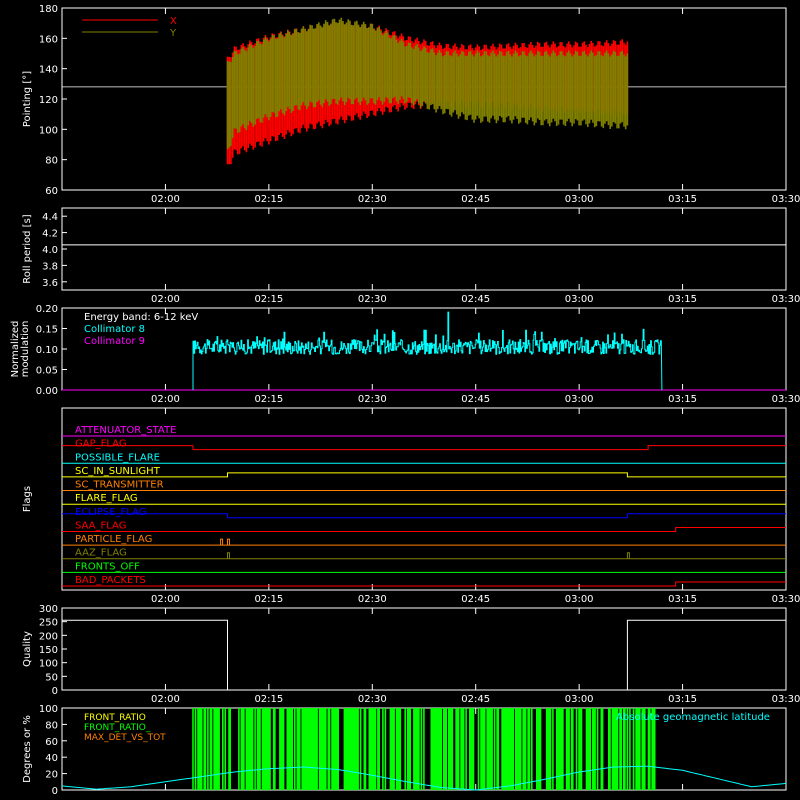 Image resolution: width=800 pixels, height=800 pixels. Describe the element at coordinates (48, 39) in the screenshot. I see `pointing-ytick-label: 160` at that location.